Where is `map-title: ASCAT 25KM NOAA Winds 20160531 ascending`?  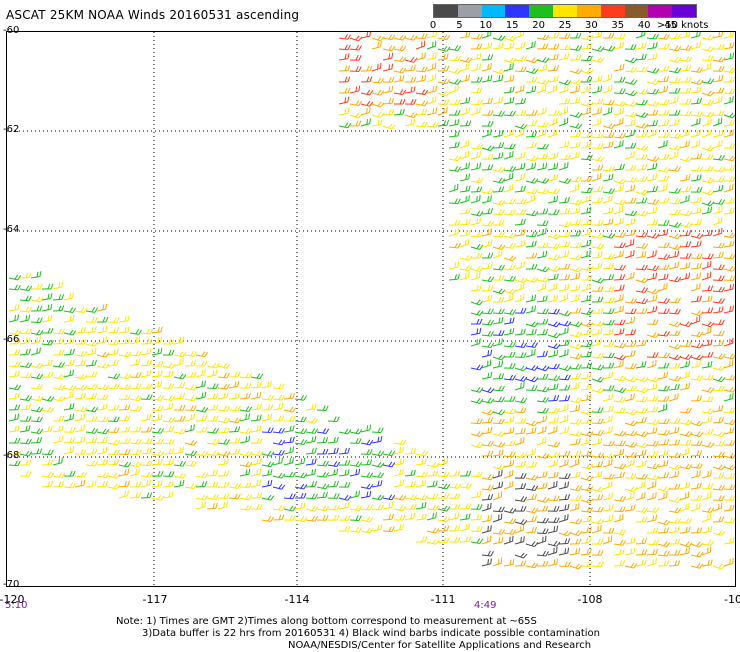 map-title: ASCAT 25KM NOAA Winds 20160531 ascending is located at coordinates (152, 15).